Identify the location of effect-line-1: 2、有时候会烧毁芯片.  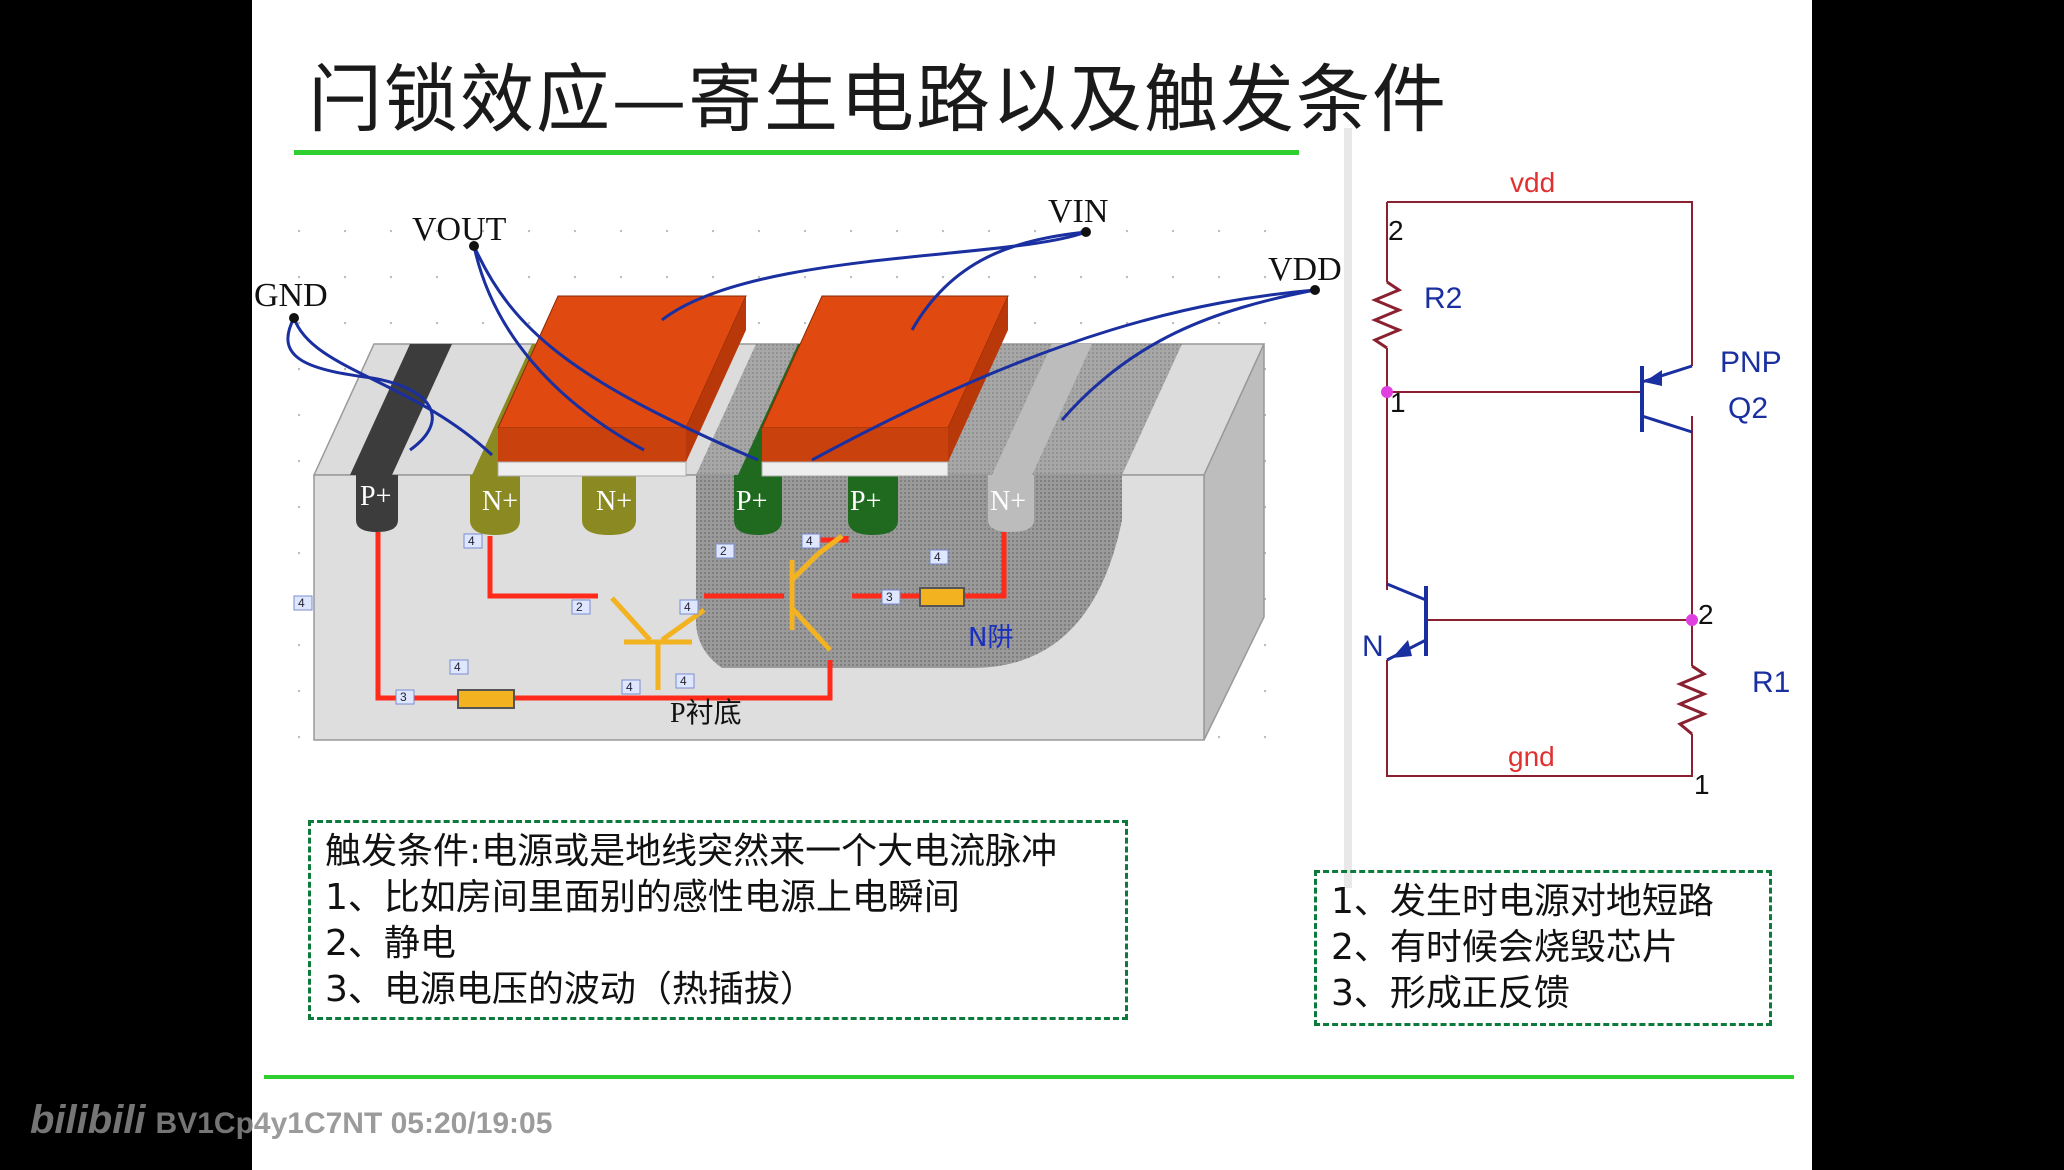
(1504, 947).